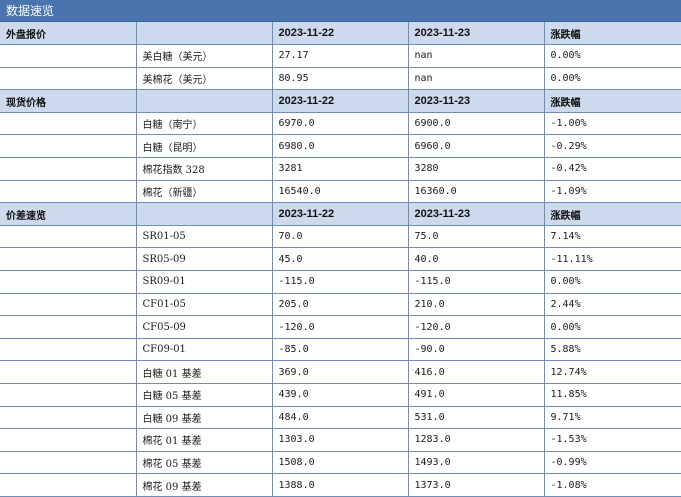 Image resolution: width=681 pixels, height=497 pixels. Describe the element at coordinates (612, 395) in the screenshot. I see `change-percent: 11.85%` at that location.